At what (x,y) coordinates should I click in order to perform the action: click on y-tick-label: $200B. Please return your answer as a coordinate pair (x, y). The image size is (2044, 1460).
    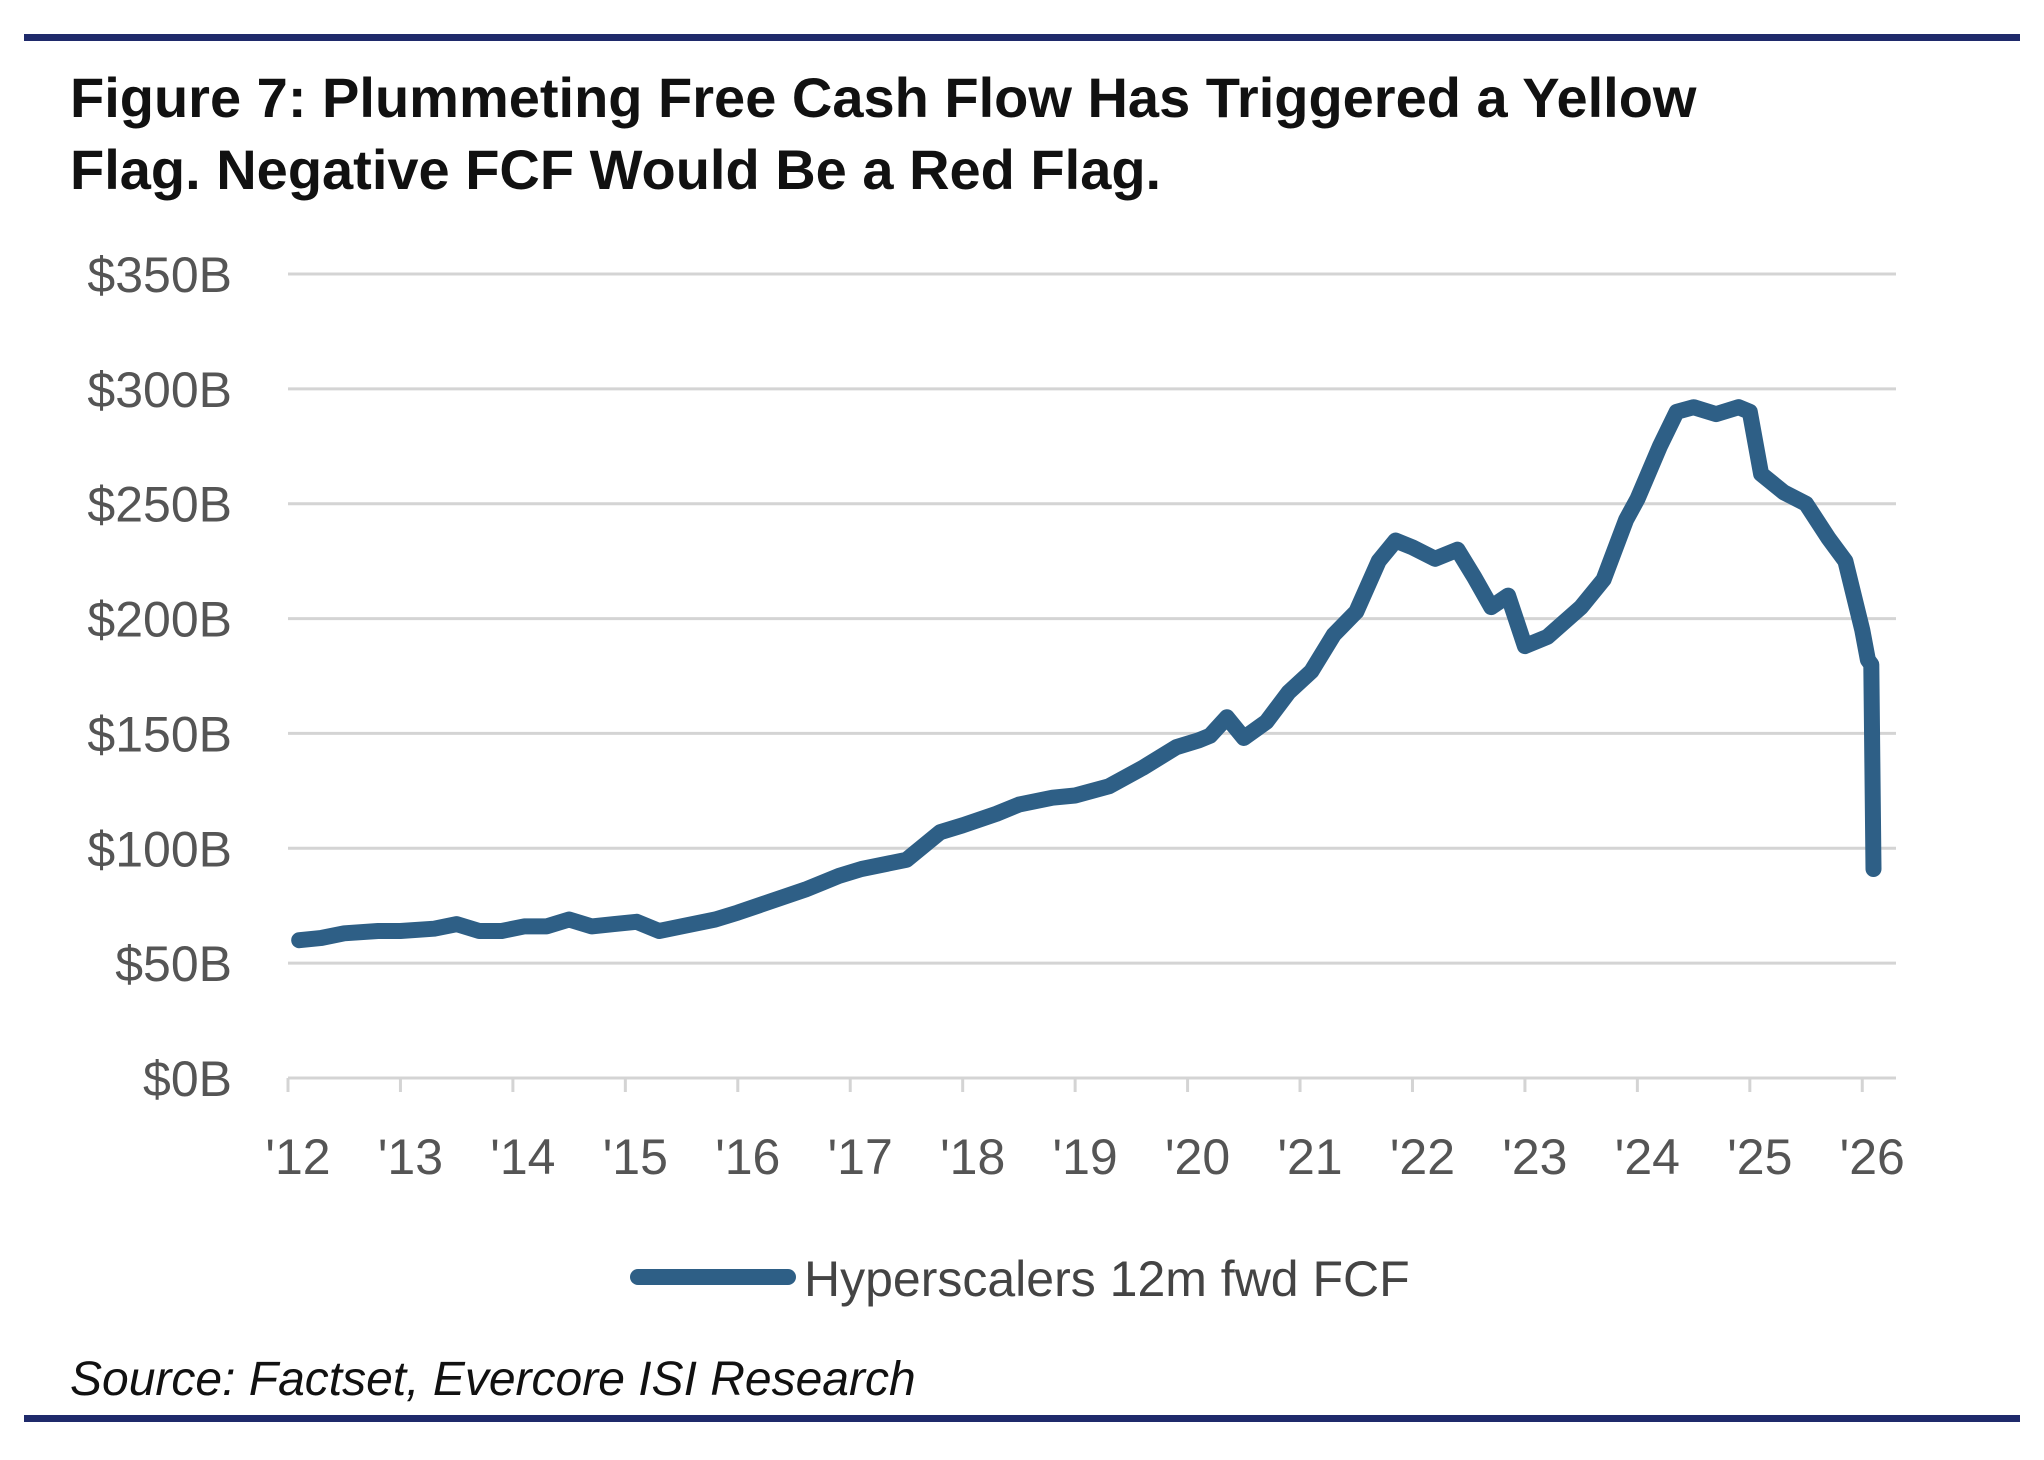
    Looking at the image, I should click on (159, 620).